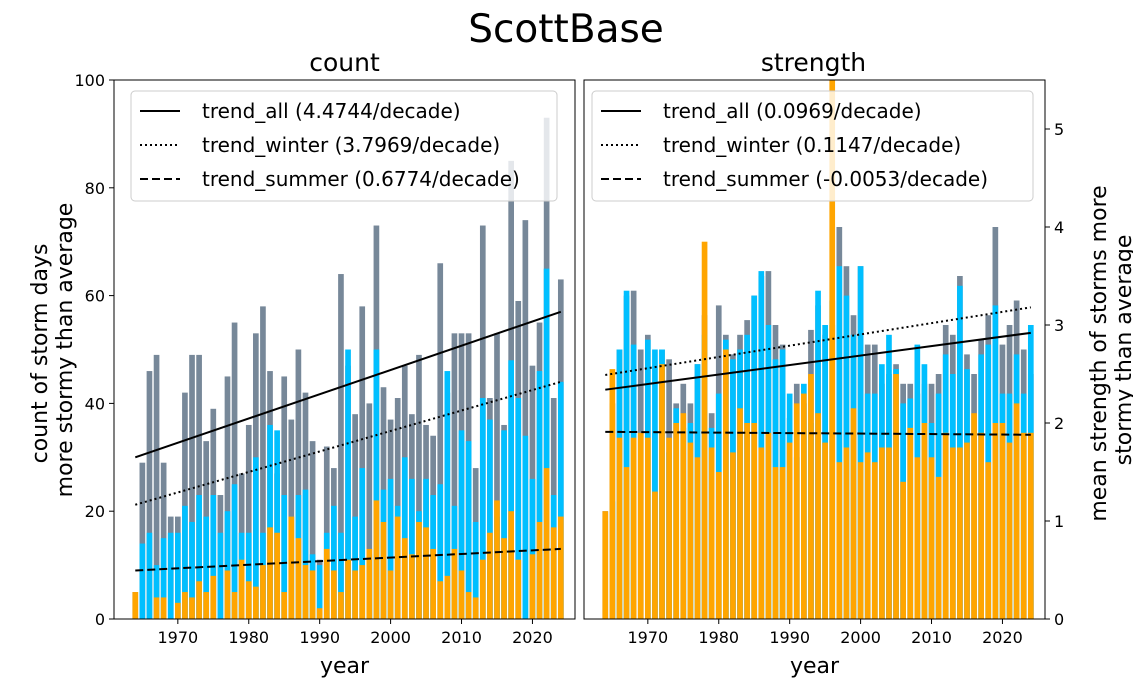 This screenshot has width=1133, height=687. Describe the element at coordinates (726, 484) in the screenshot. I see `bar-summer-1981` at that location.